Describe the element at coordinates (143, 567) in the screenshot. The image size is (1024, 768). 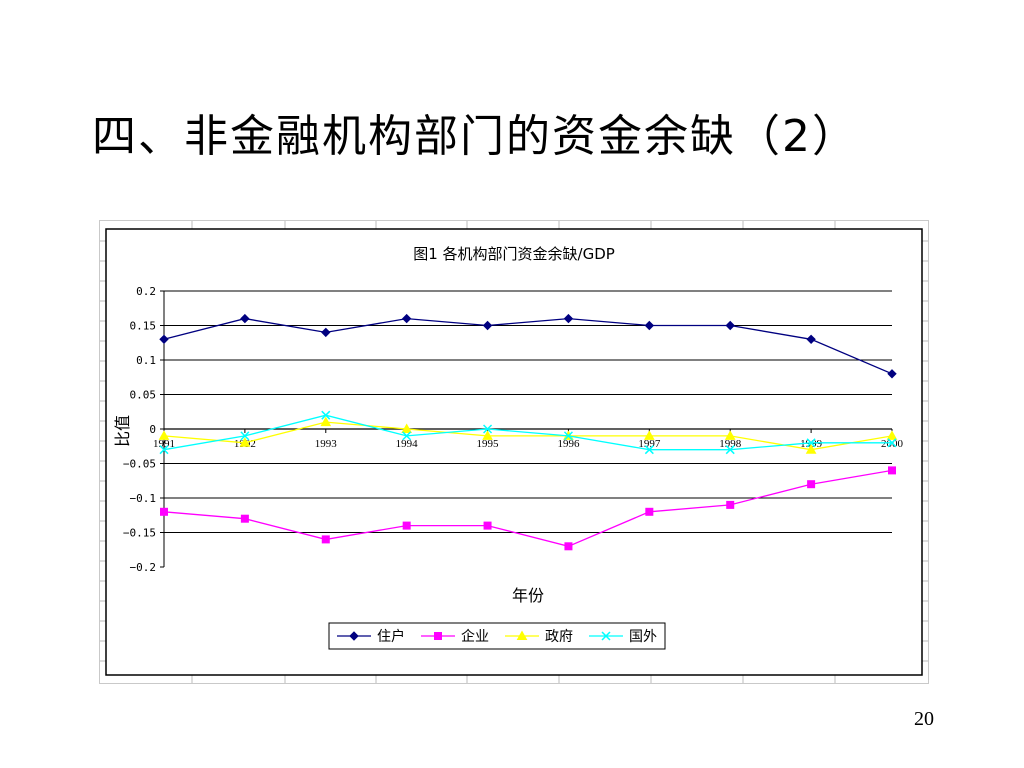
I see `y-tick-label: −0.2` at that location.